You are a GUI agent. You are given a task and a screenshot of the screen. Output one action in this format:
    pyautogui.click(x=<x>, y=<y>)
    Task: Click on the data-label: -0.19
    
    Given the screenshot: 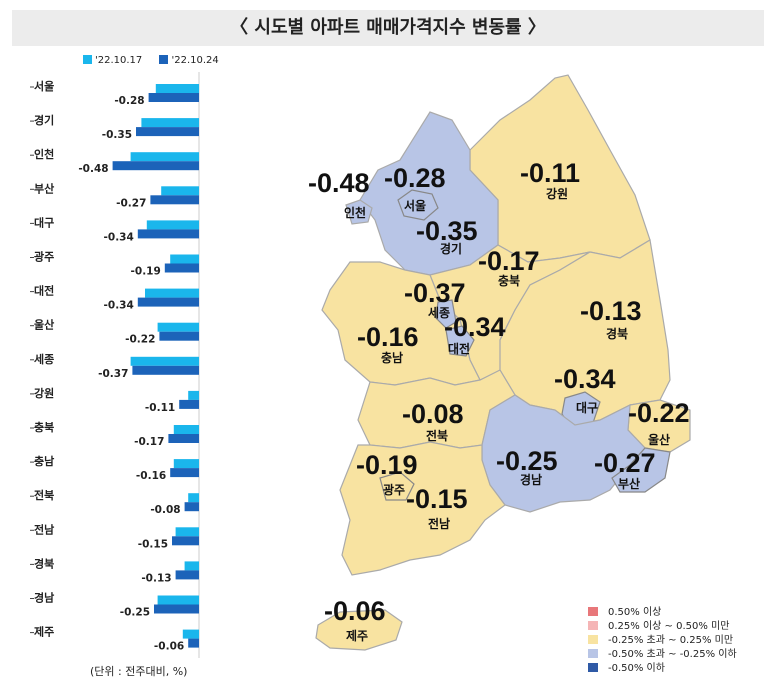 What is the action you would take?
    pyautogui.click(x=146, y=272)
    